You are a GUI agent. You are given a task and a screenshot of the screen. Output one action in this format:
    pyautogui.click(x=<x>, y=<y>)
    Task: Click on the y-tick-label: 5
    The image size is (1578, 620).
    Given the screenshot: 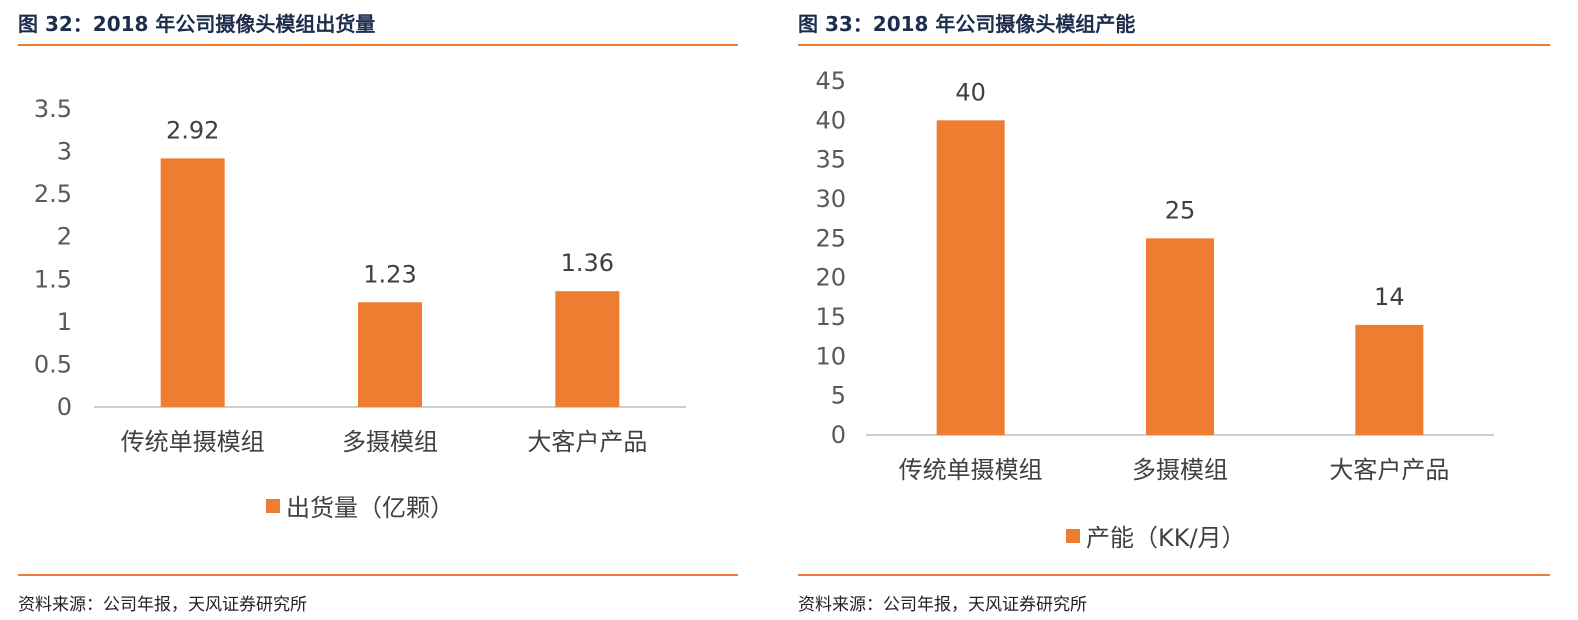 What is the action you would take?
    pyautogui.click(x=838, y=396)
    